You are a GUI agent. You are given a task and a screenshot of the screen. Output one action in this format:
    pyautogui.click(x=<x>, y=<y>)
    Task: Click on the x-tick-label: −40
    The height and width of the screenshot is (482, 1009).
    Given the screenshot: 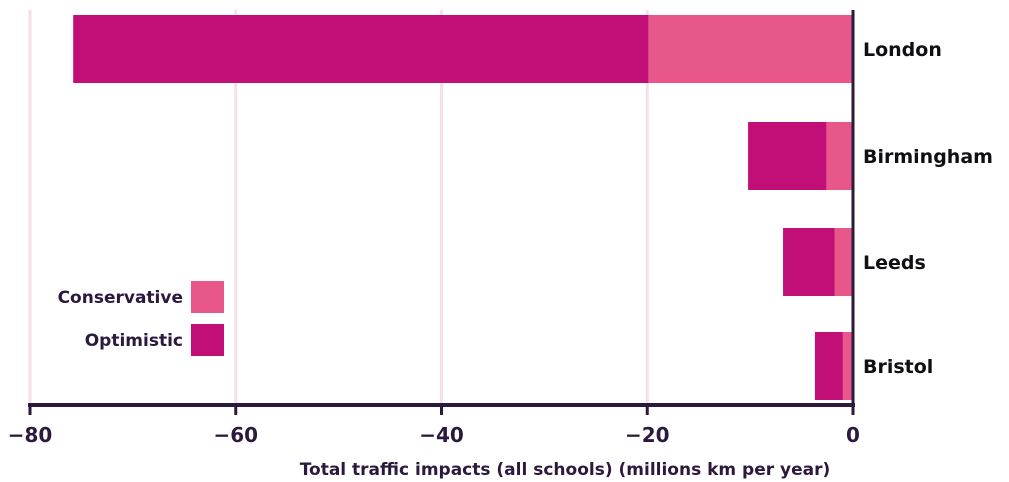 What is the action you would take?
    pyautogui.click(x=441, y=435)
    